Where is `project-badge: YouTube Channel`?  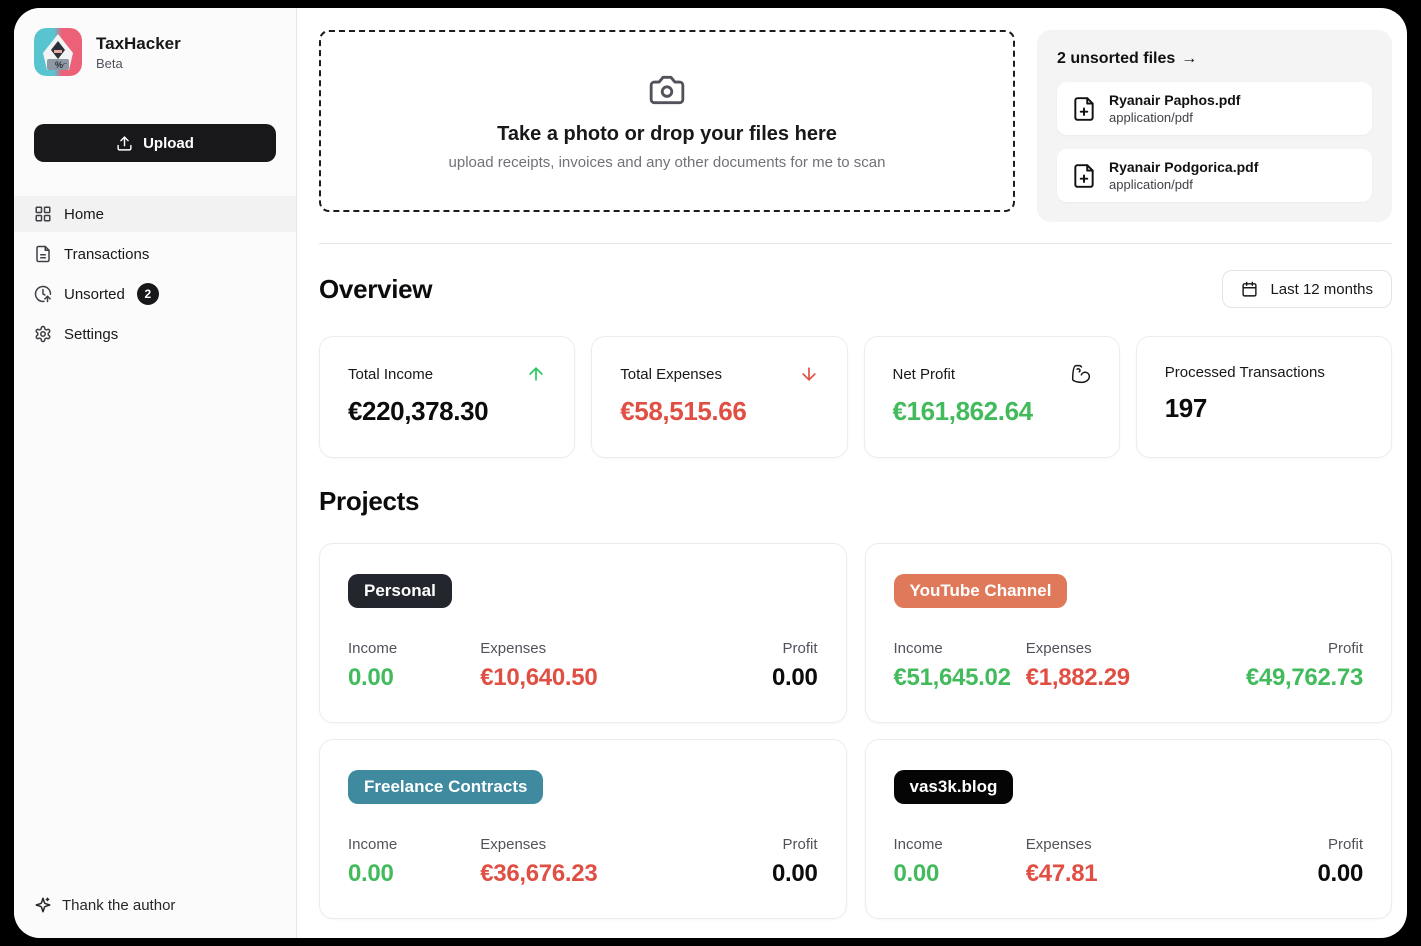
project-badge: YouTube Channel is located at coordinates (980, 591).